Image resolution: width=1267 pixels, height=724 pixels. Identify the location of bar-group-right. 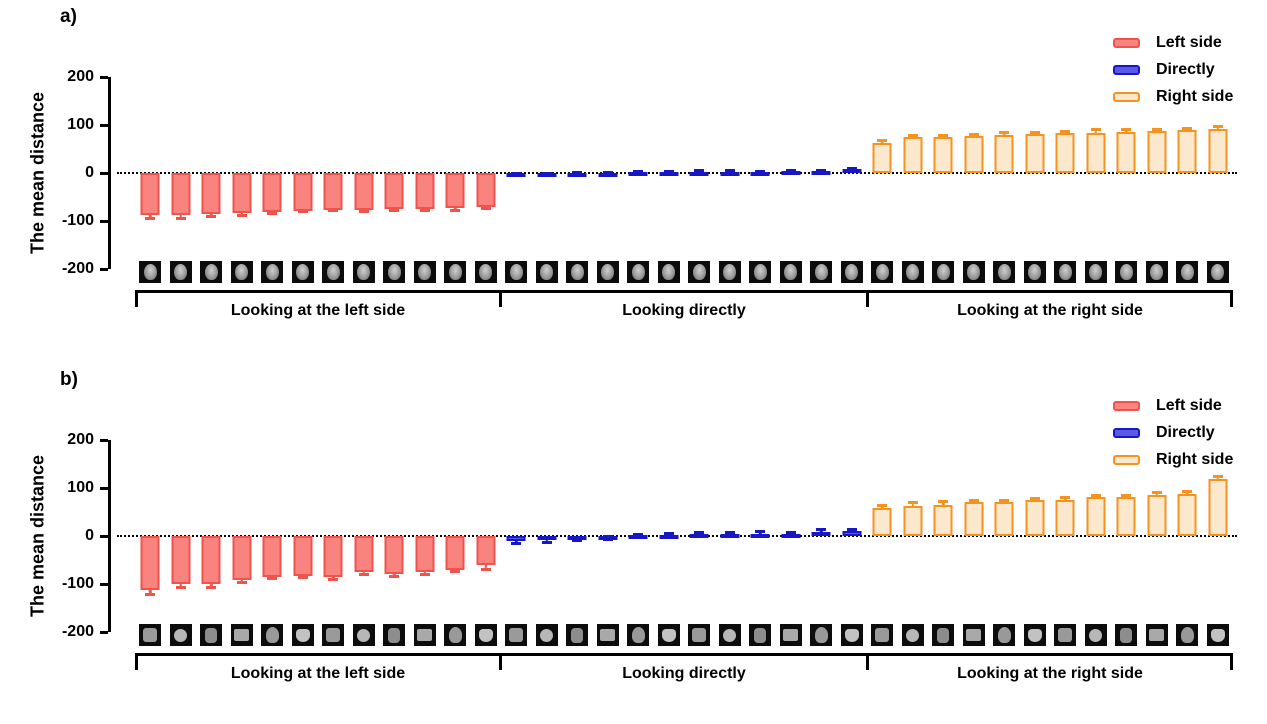
(1050, 173).